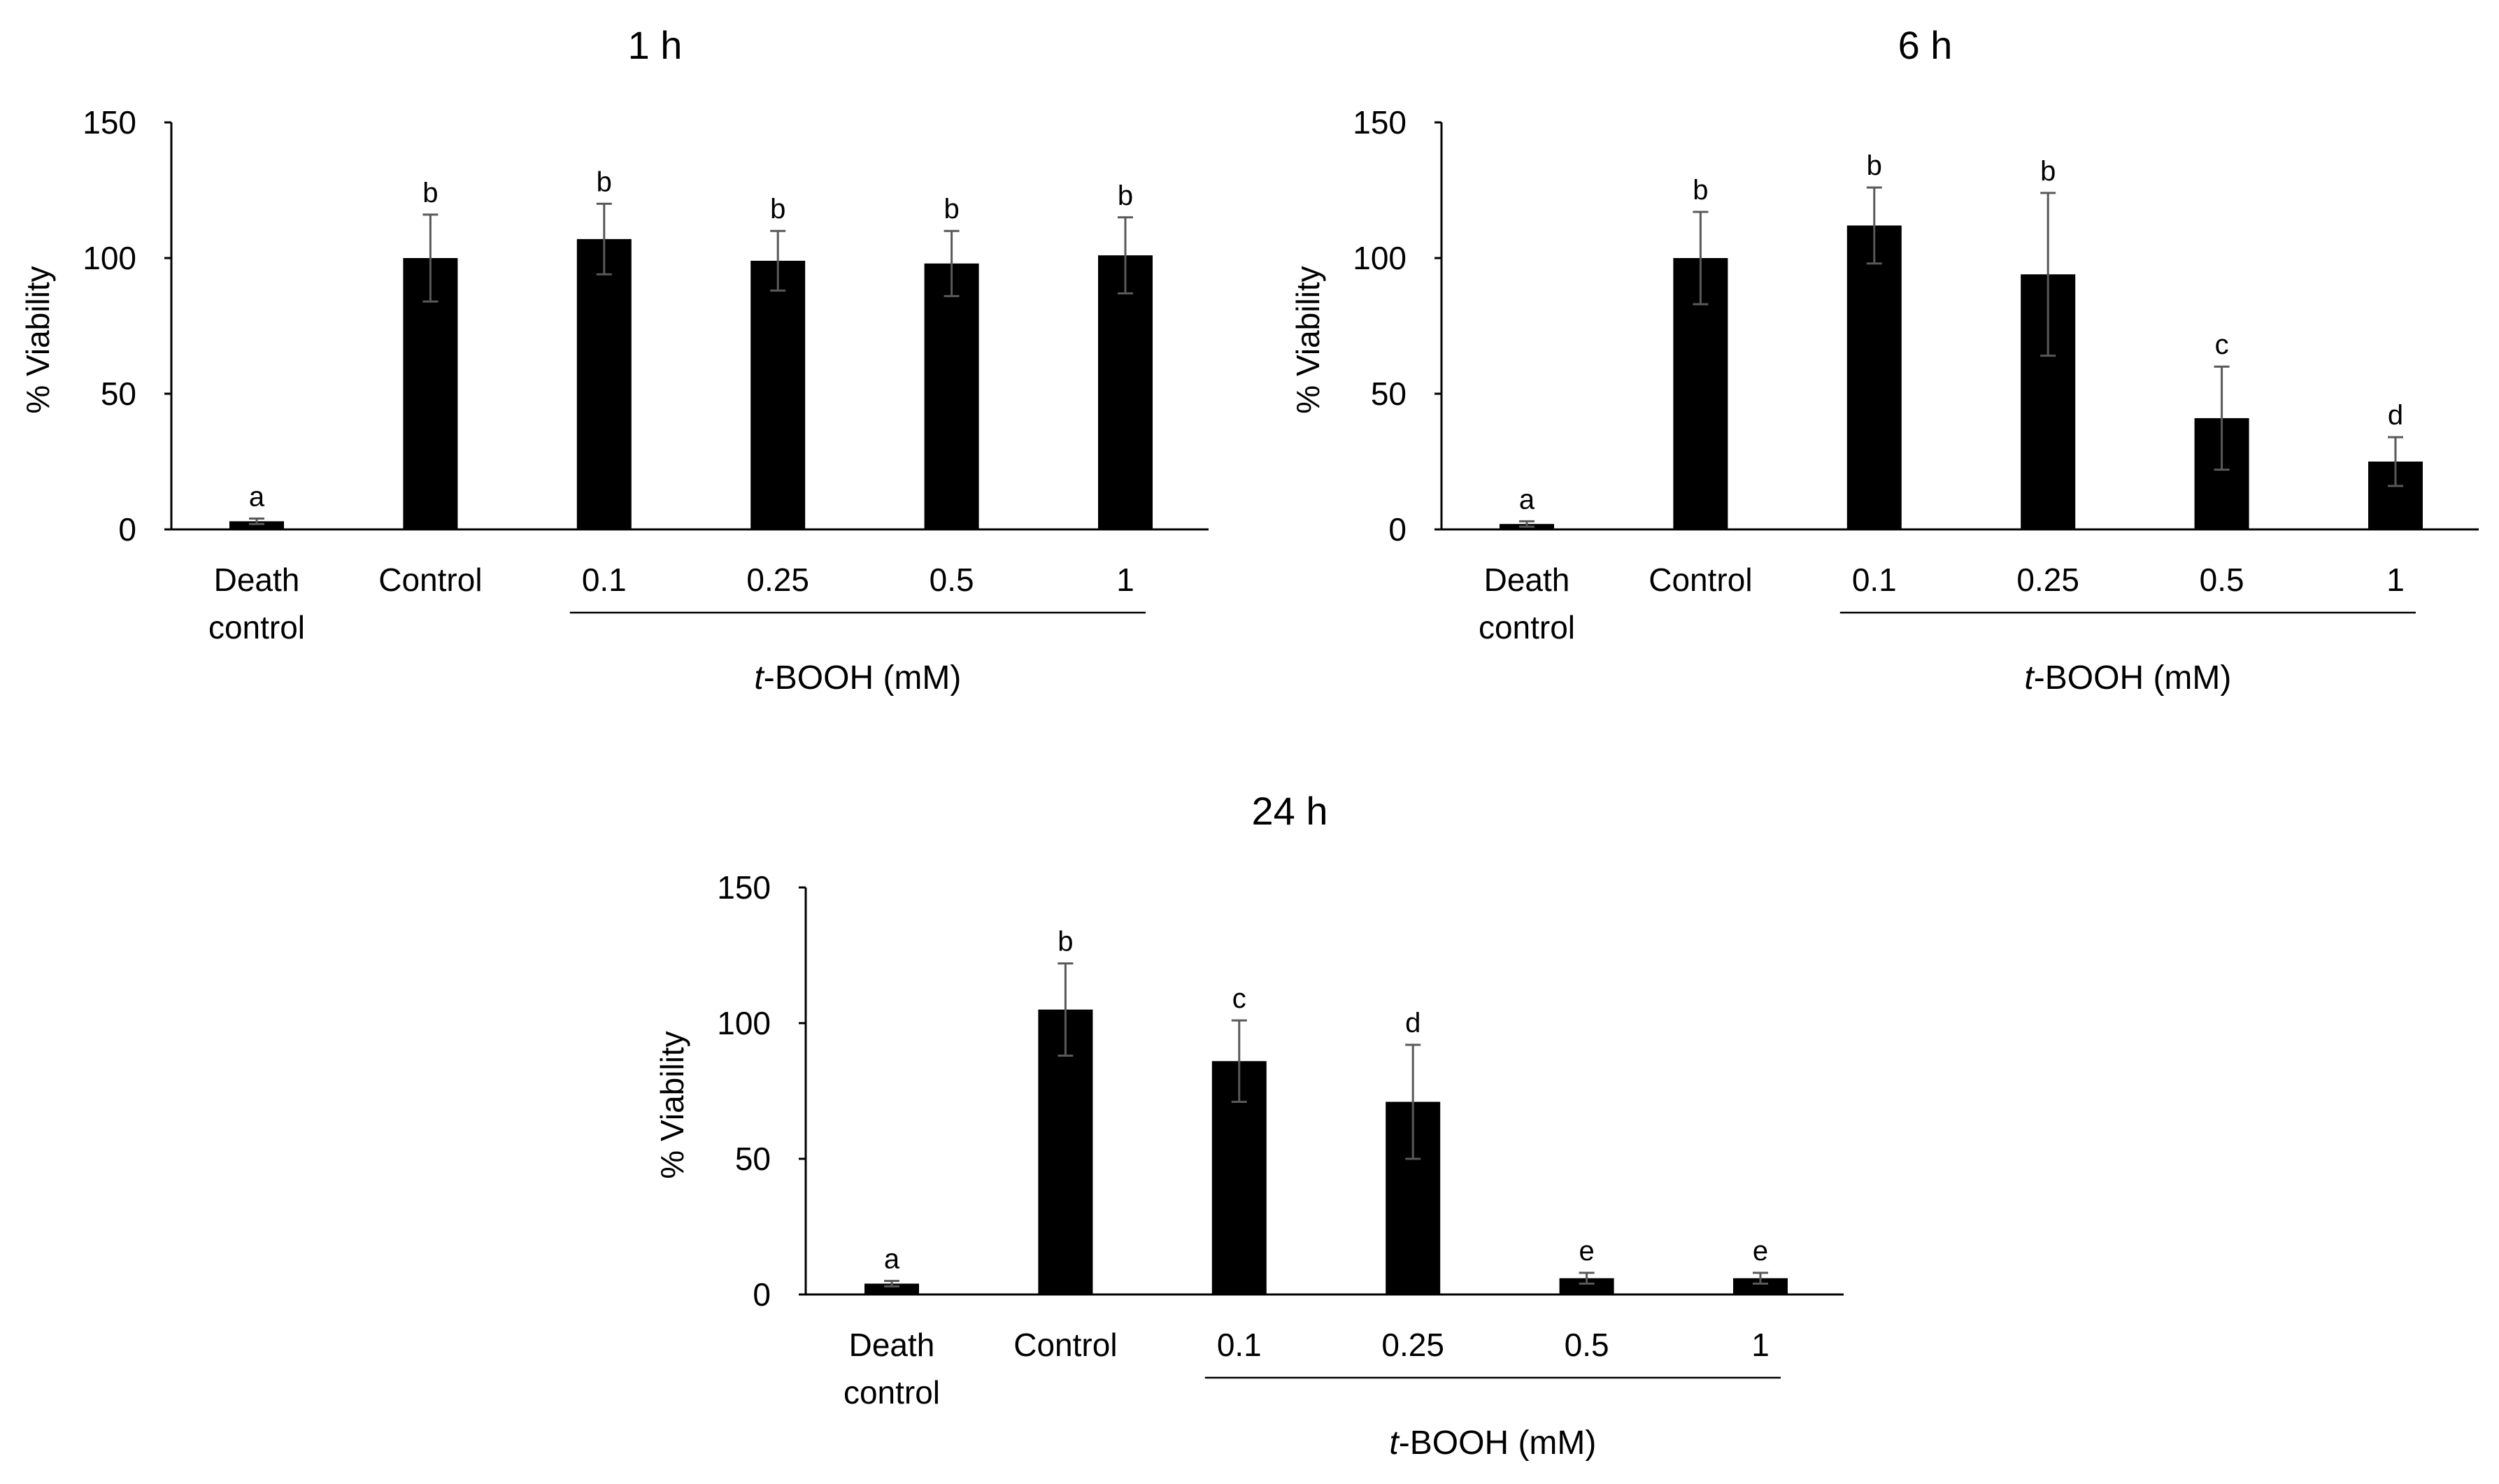 The image size is (2499, 1484). I want to click on chart-title: 1 h, so click(655, 45).